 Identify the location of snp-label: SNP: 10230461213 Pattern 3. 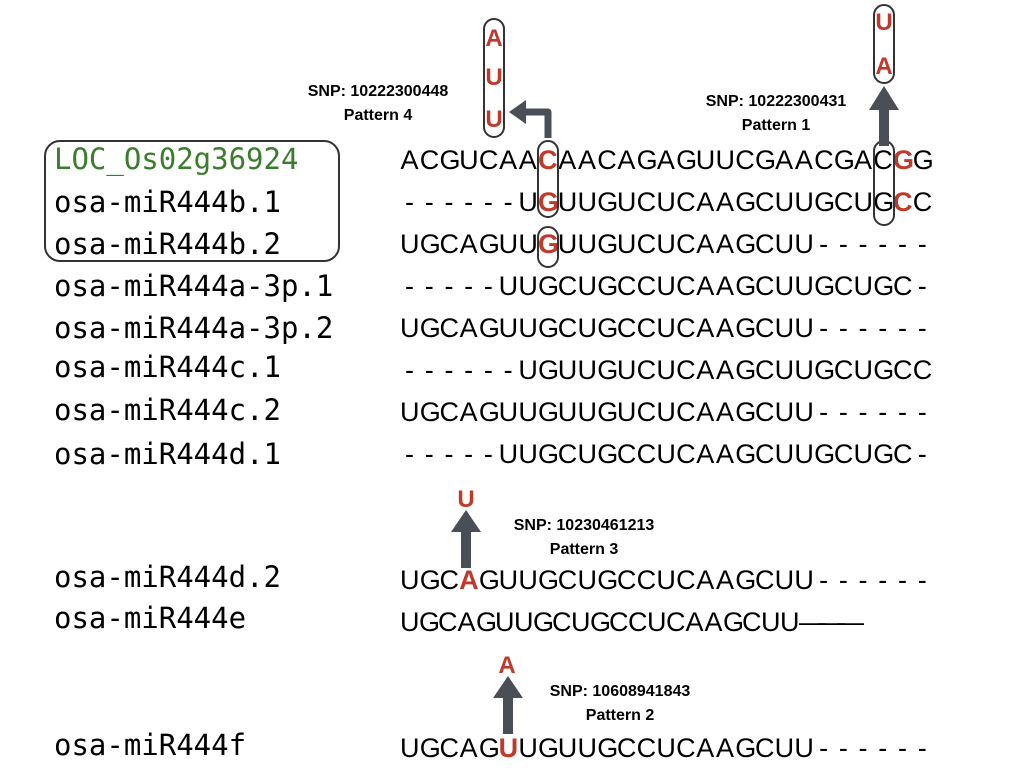
(584, 538).